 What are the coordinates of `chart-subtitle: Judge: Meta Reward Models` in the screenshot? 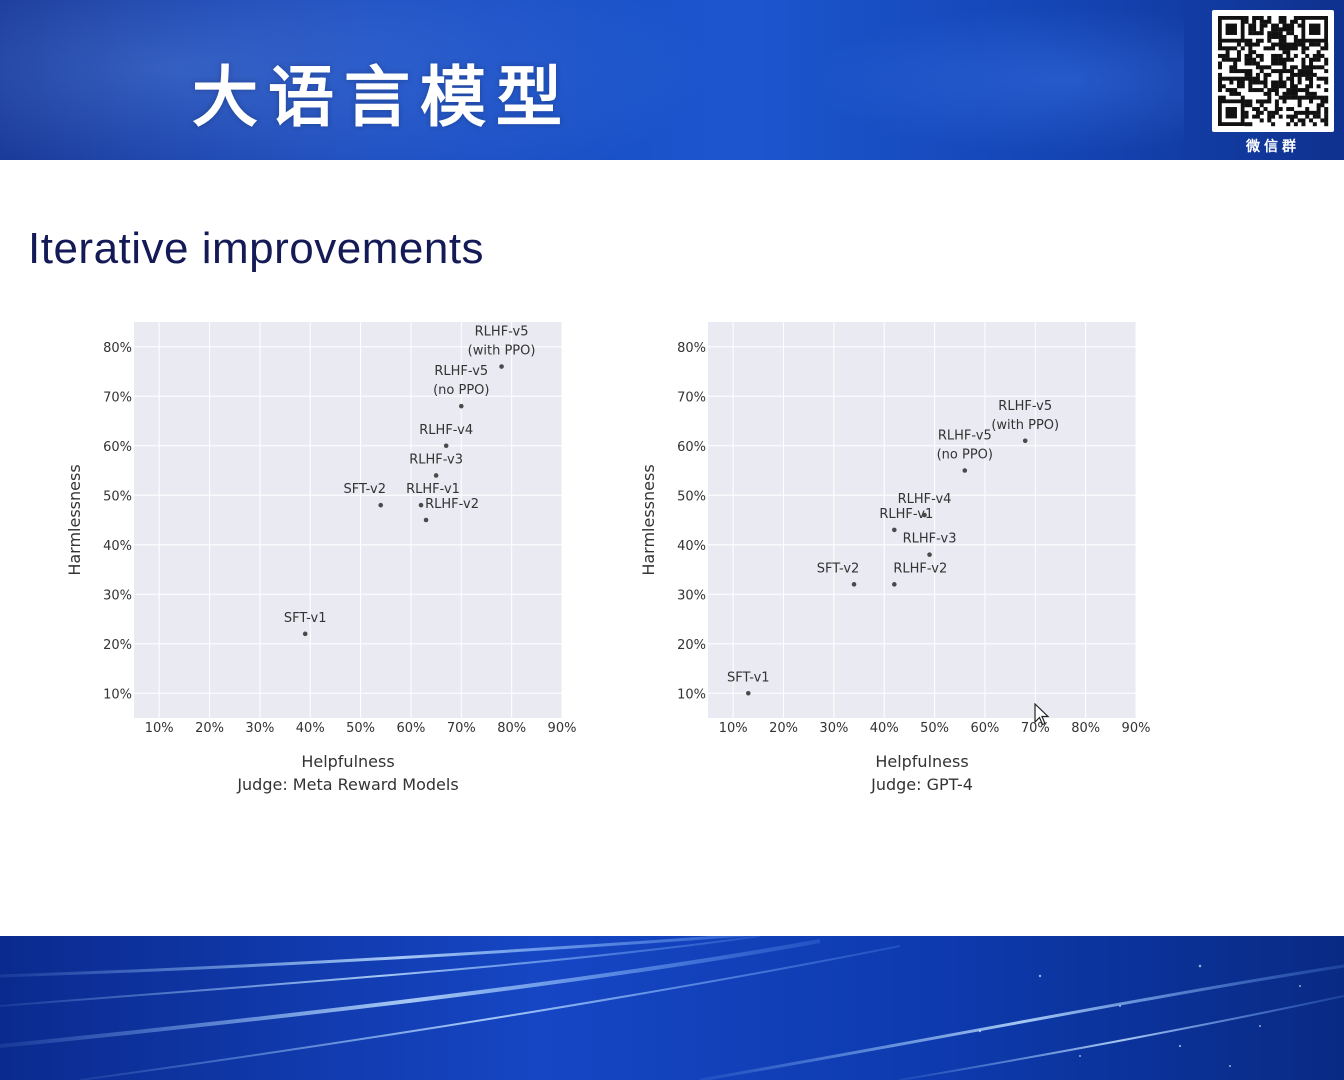 It's located at (347, 784).